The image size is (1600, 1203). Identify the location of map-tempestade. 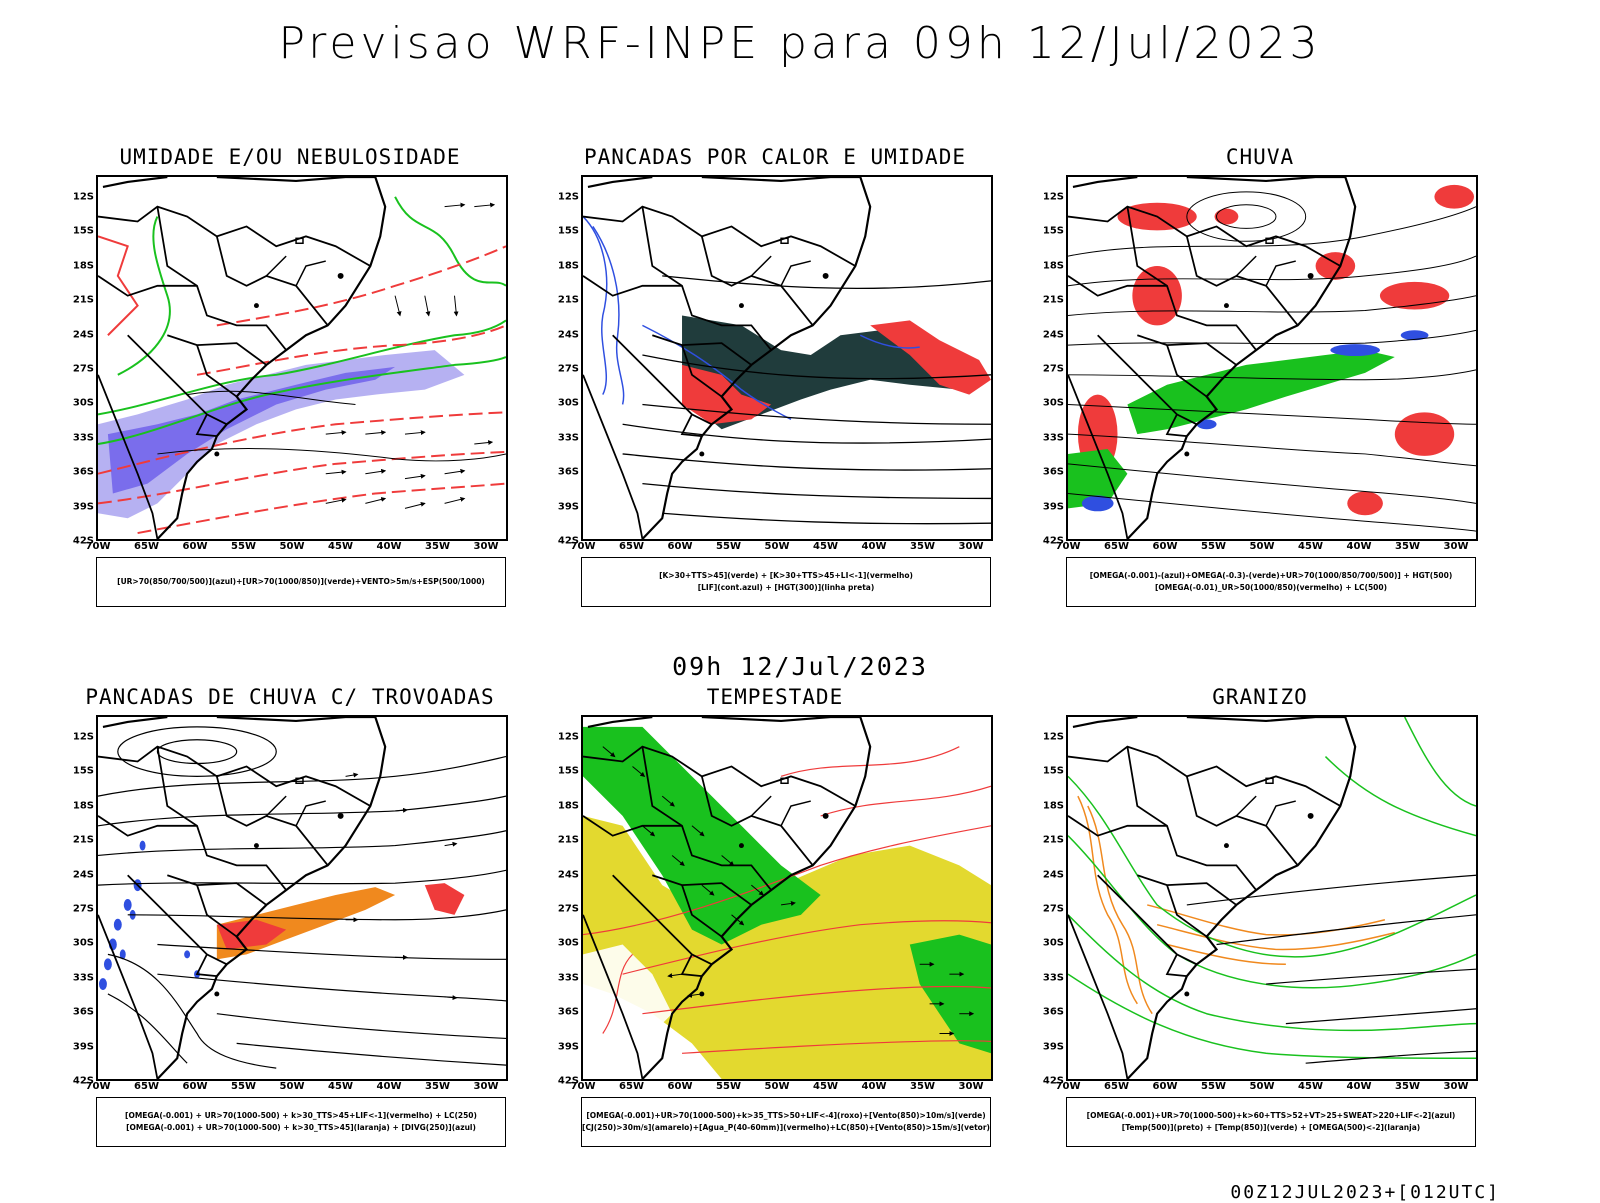
(787, 898).